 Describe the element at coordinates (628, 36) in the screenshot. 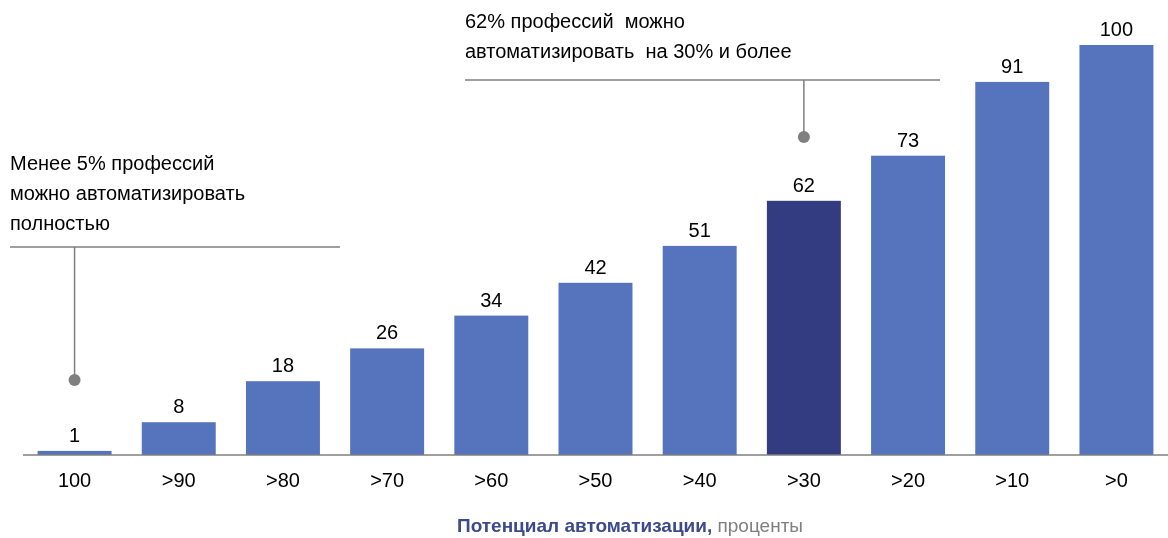

I see `annotation: 62% профессий можно автоматизировать на 30% и более` at that location.